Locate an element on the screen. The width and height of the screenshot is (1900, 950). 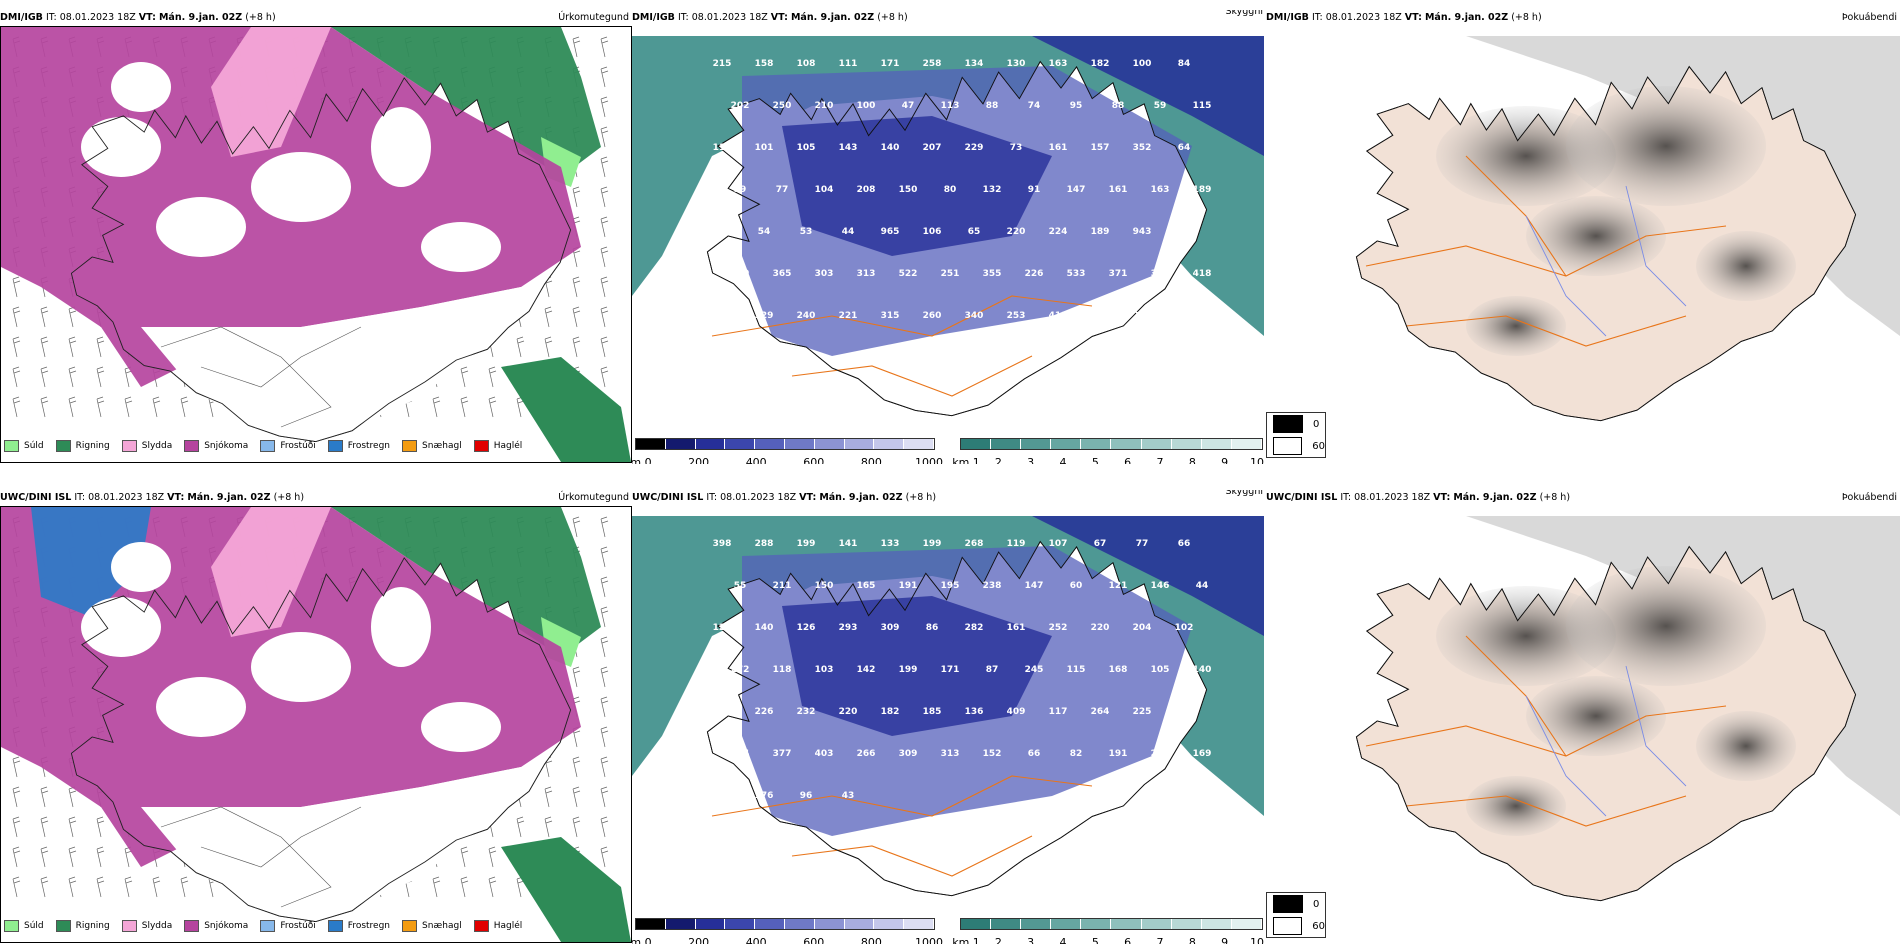
cloud-base-label: 403 is located at coordinates (824, 754).